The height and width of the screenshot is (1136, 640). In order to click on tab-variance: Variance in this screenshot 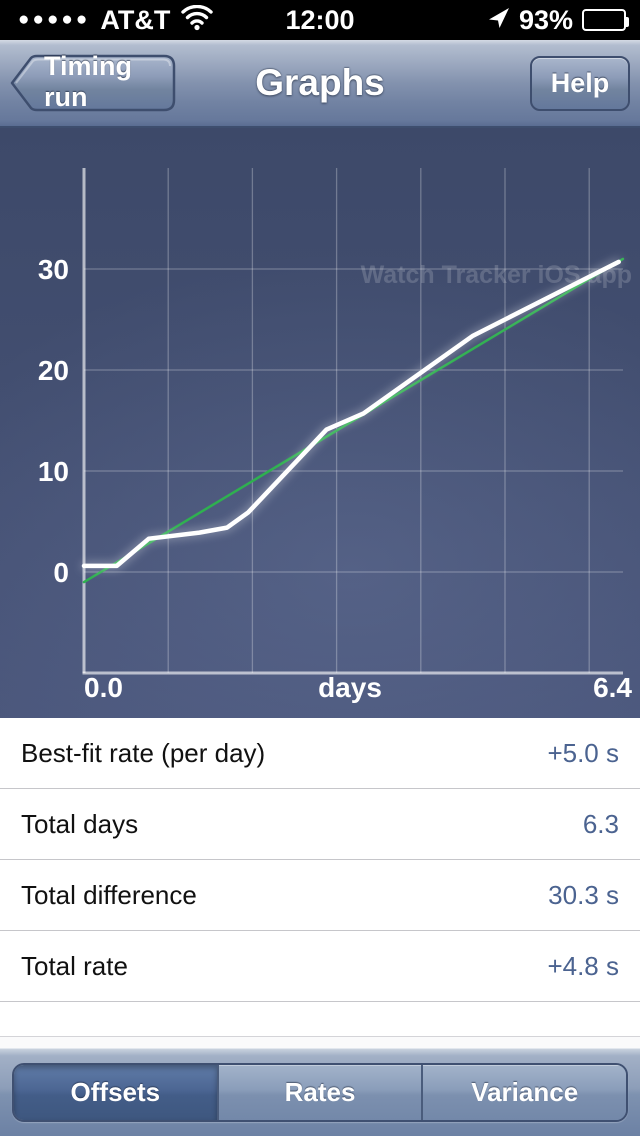, I will do `click(523, 1092)`.